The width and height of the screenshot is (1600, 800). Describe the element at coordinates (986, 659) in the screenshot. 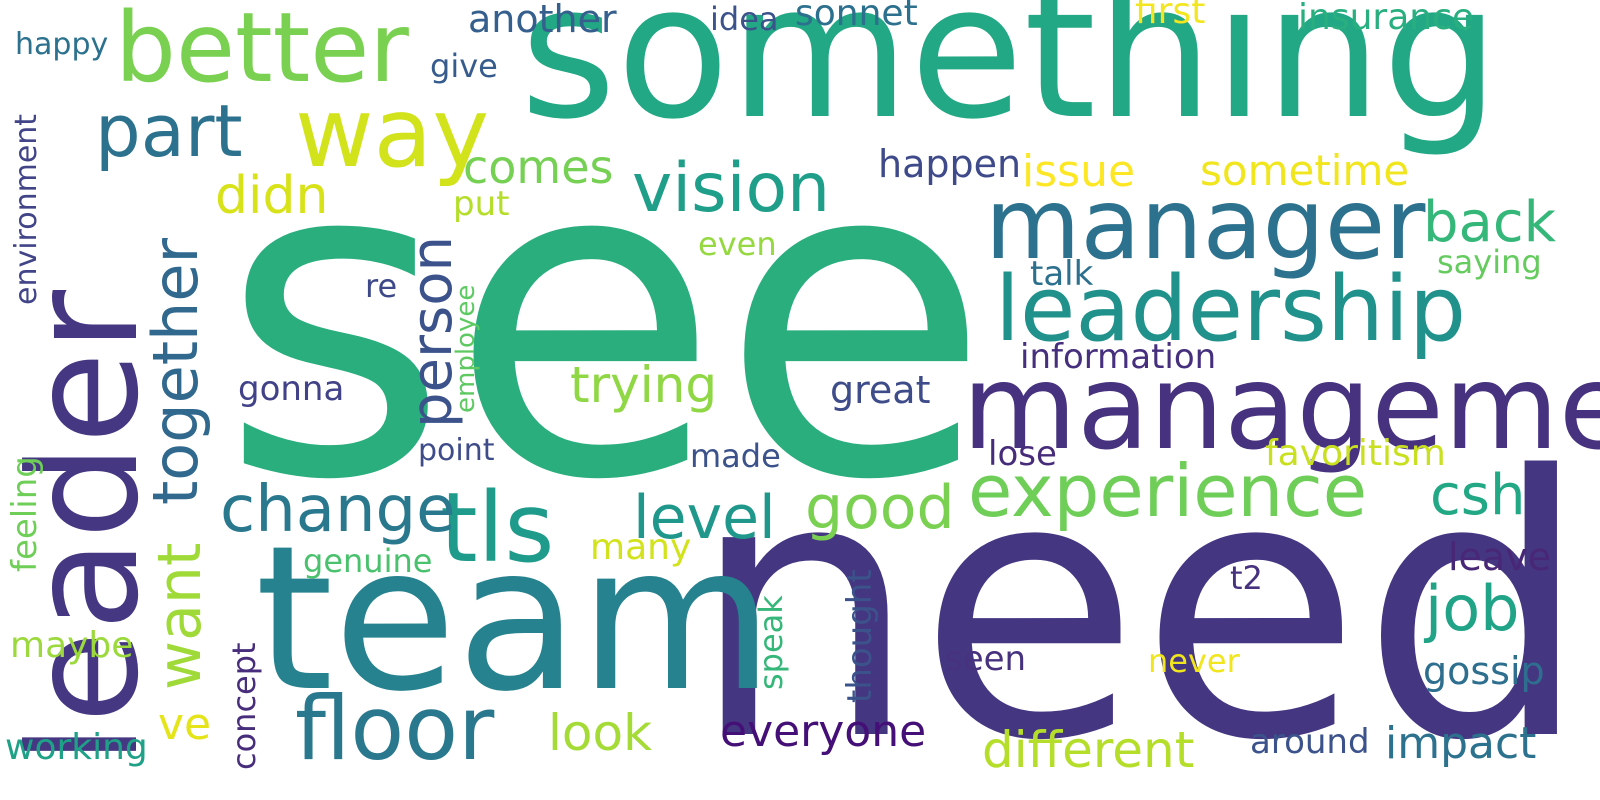

I see `word-seen: seen` at that location.